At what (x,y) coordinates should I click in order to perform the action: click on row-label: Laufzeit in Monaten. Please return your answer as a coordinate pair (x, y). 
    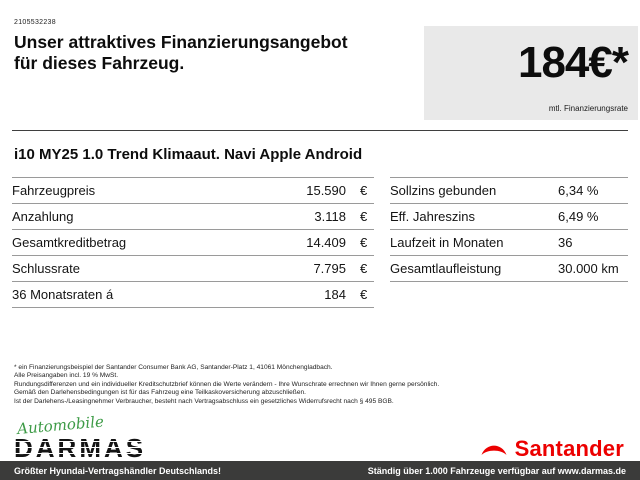
    Looking at the image, I should click on (447, 242).